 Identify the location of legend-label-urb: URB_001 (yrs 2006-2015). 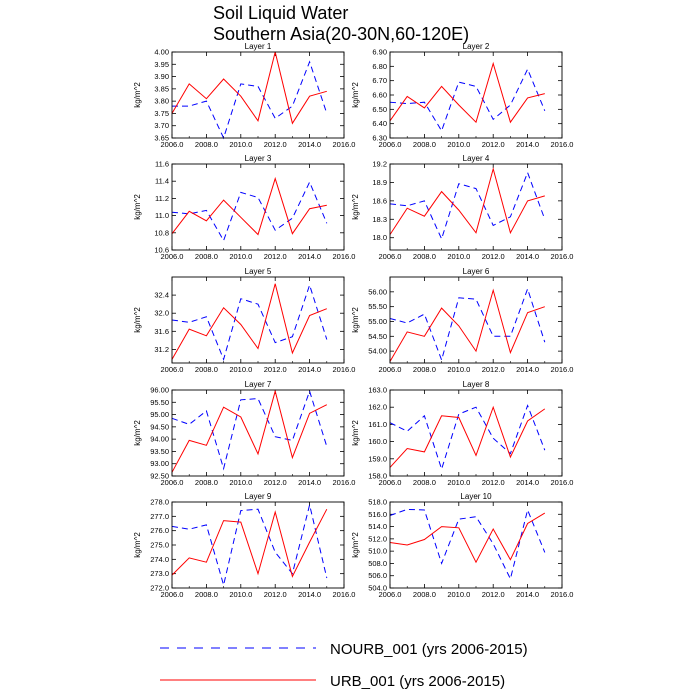
(417, 681).